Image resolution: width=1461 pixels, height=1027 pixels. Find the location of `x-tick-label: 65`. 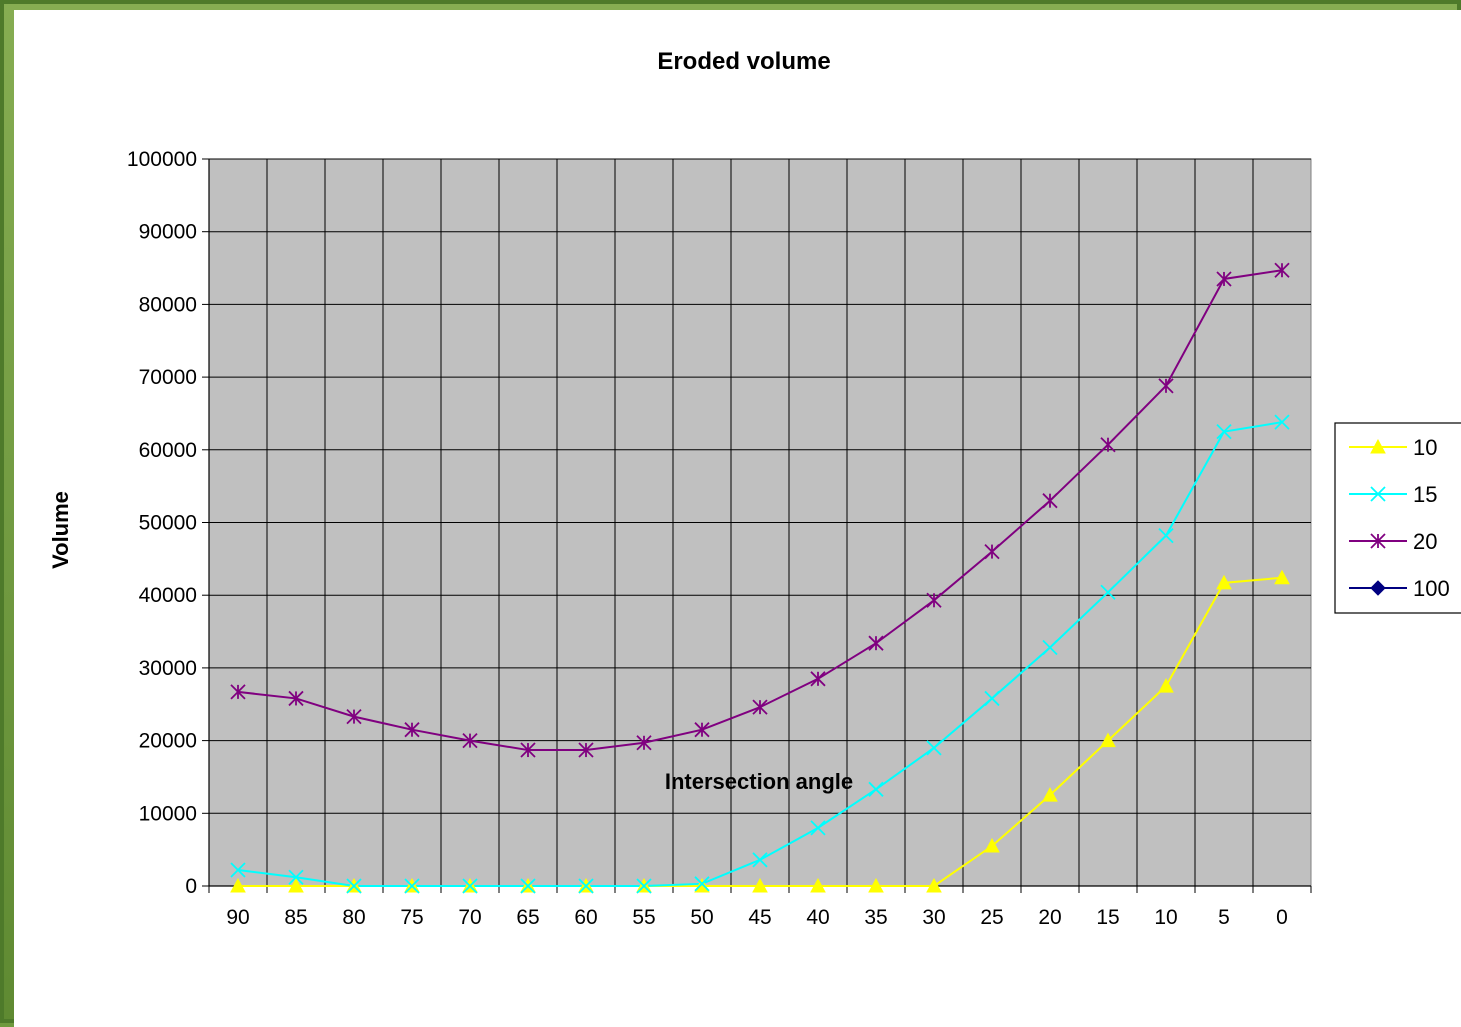

x-tick-label: 65 is located at coordinates (527, 917).